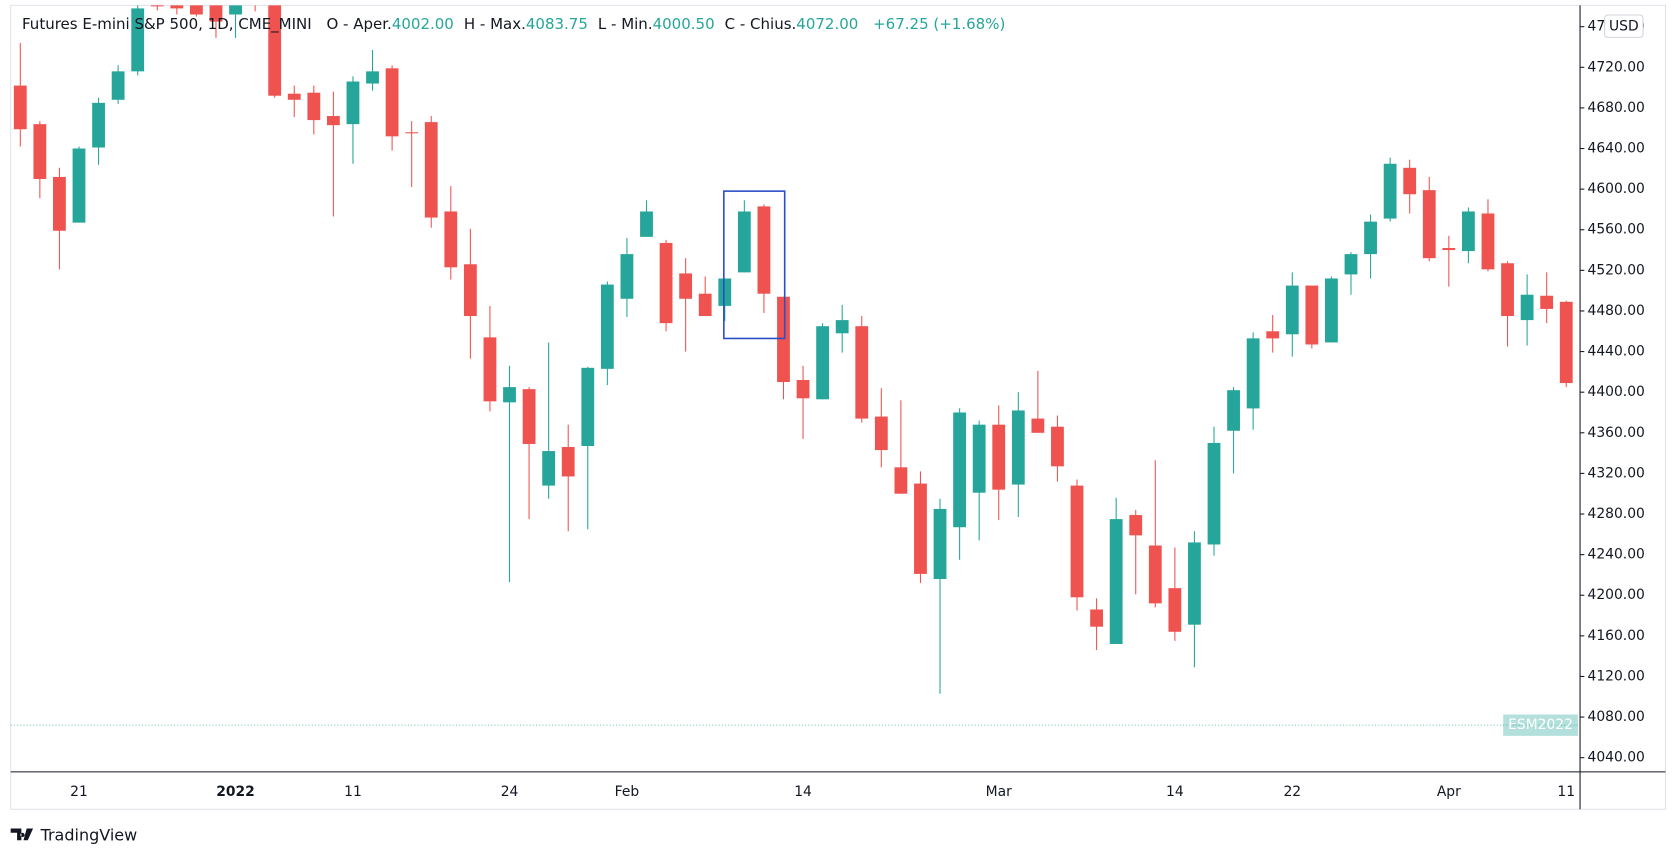  What do you see at coordinates (939, 24) in the screenshot?
I see `change-value: +67.25 (+1.68%)` at bounding box center [939, 24].